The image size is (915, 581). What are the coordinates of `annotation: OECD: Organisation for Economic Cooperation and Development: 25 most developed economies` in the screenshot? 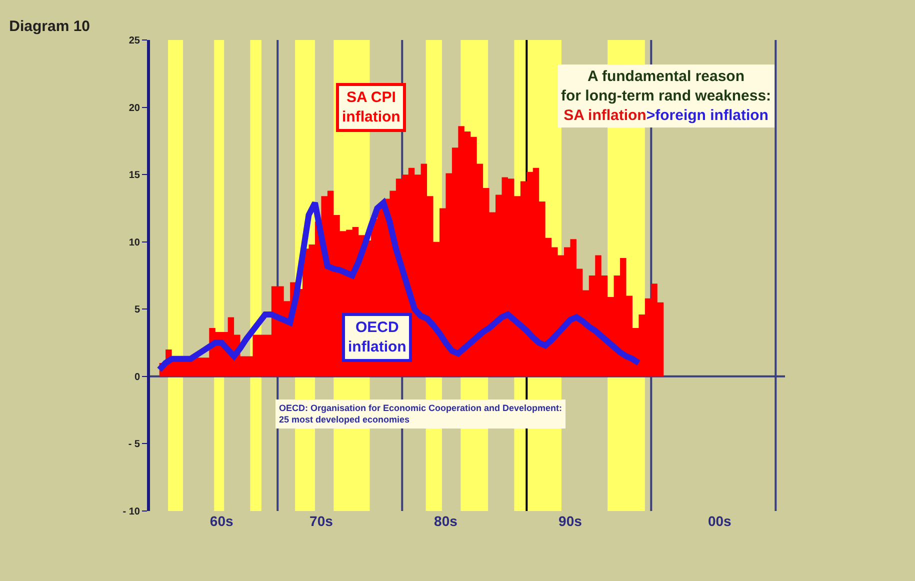 It's located at (420, 414).